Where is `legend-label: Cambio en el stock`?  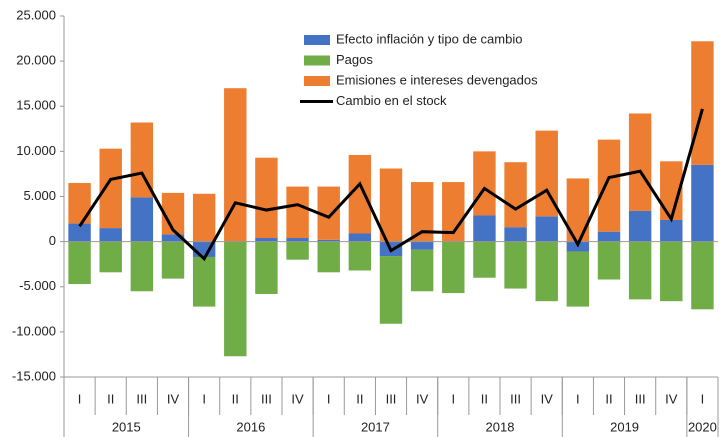 legend-label: Cambio en el stock is located at coordinates (391, 100).